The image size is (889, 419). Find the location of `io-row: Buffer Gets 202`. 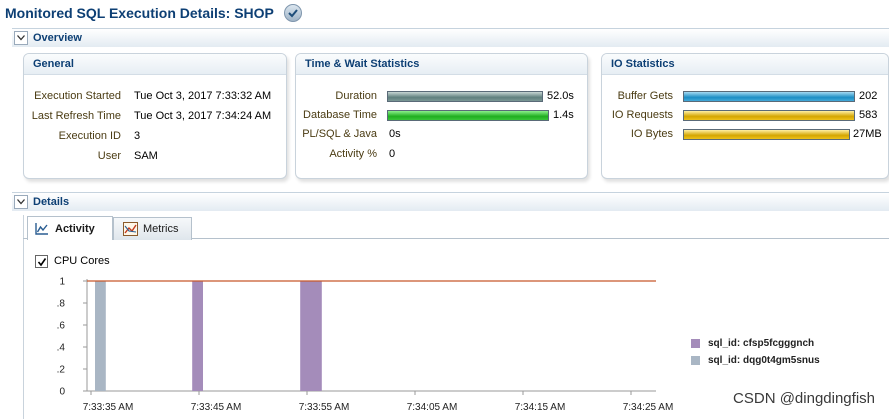

io-row: Buffer Gets 202 is located at coordinates (745, 96).